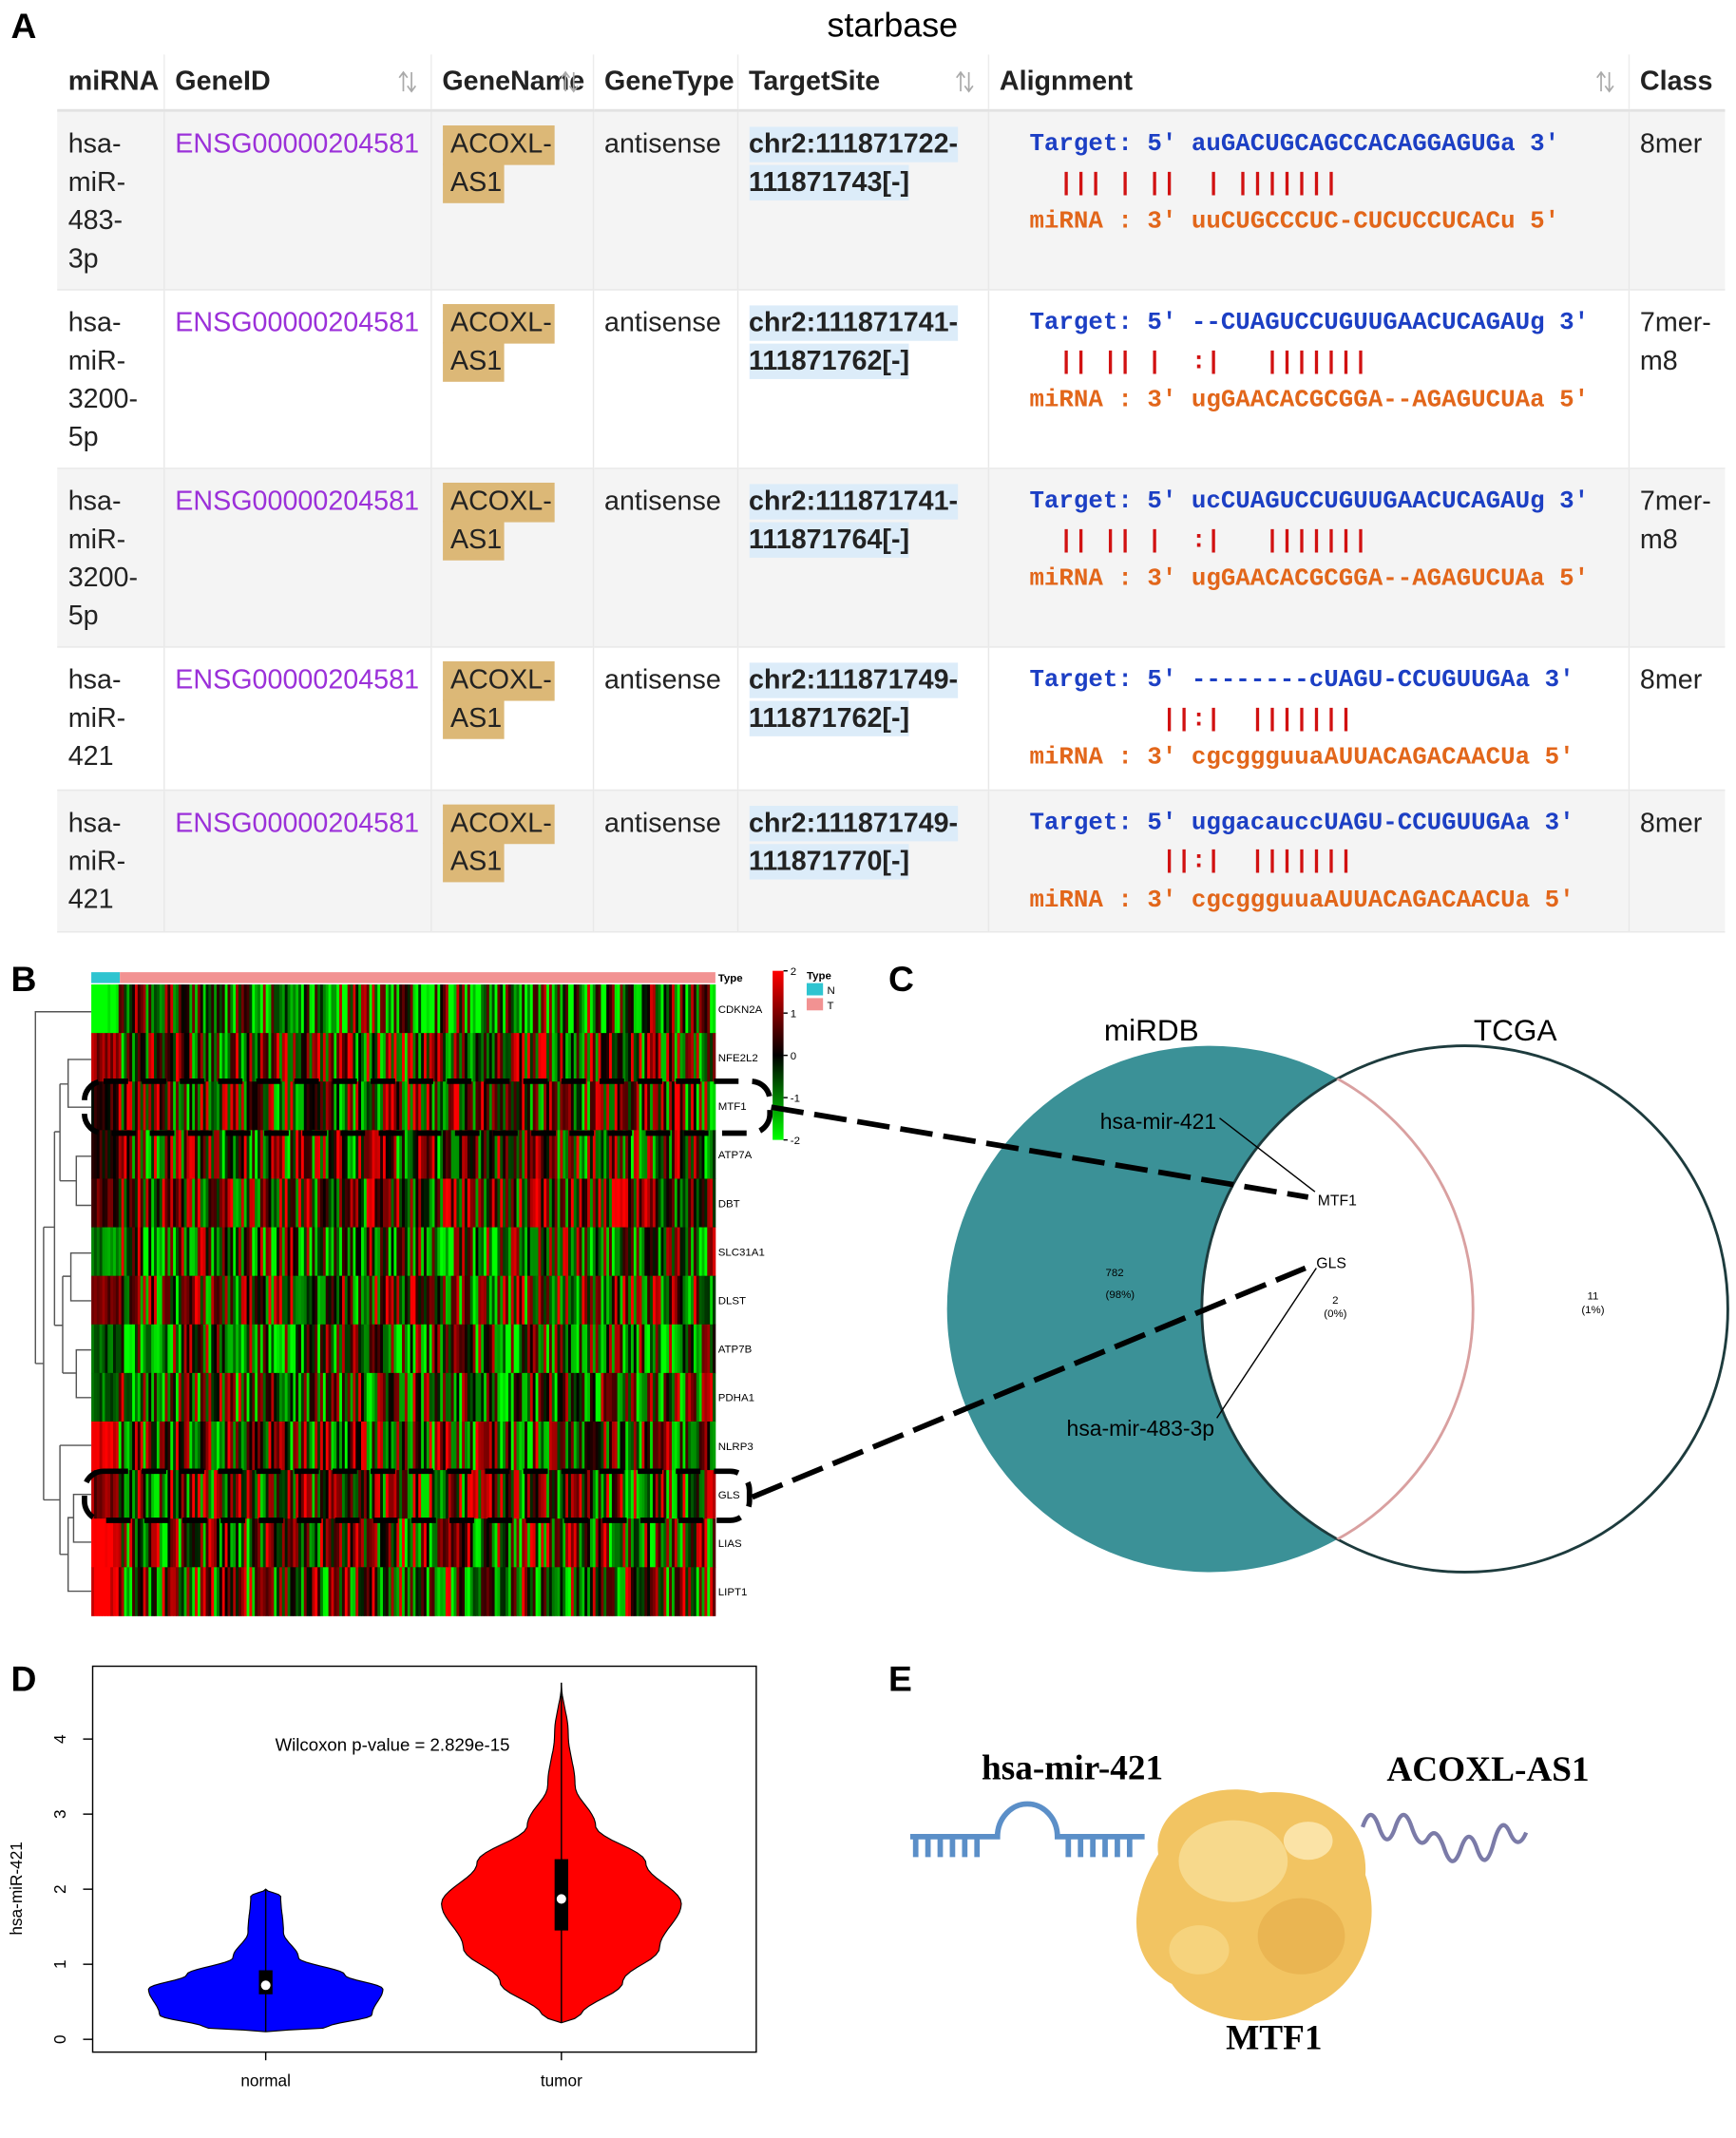  Describe the element at coordinates (854, 699) in the screenshot. I see `target-site: chr2:111871749-111871762[-]` at that location.